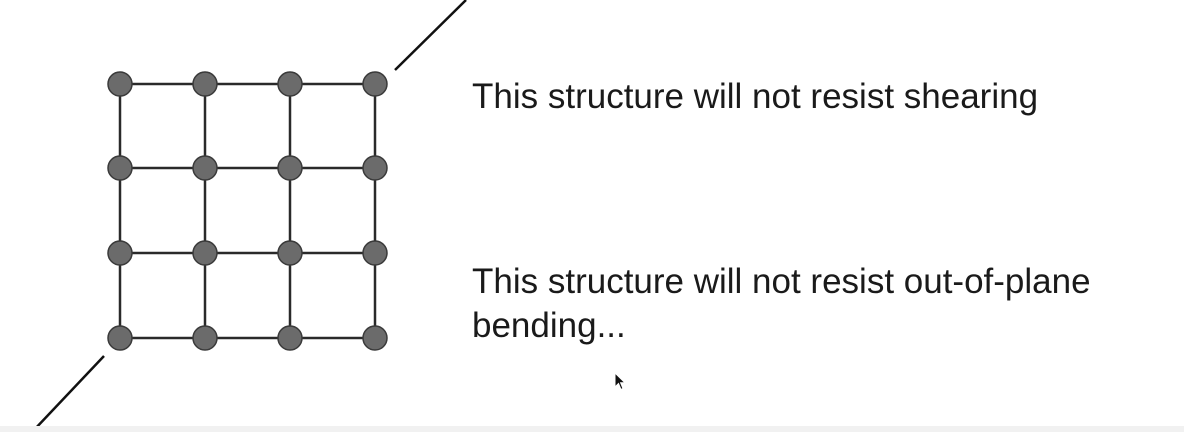 Image resolution: width=1184 pixels, height=432 pixels. What do you see at coordinates (620, 381) in the screenshot?
I see `mouse-pointer-icon` at bounding box center [620, 381].